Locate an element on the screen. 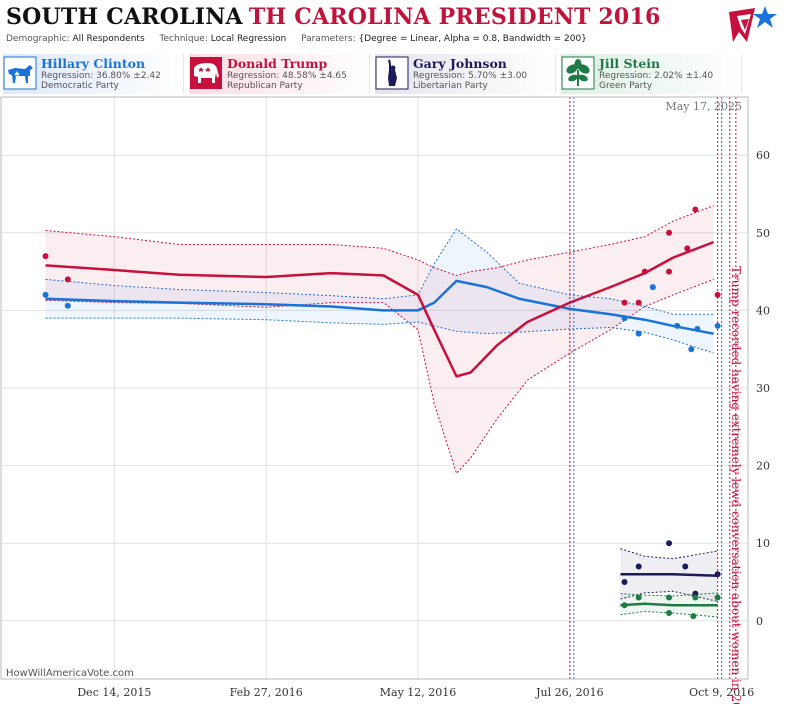 The height and width of the screenshot is (704, 789). elephant-icon is located at coordinates (206, 73).